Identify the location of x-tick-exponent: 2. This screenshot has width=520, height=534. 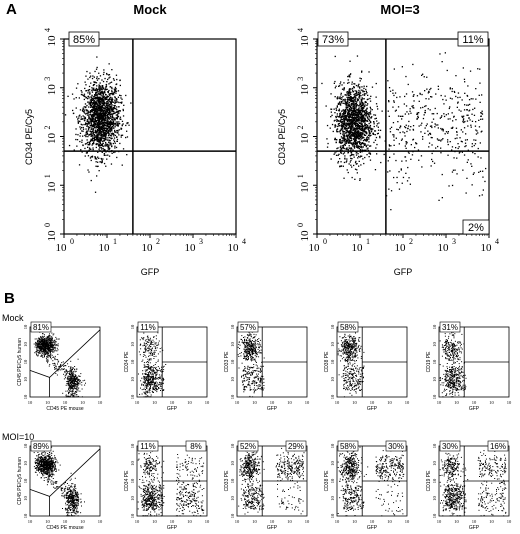
(411, 241).